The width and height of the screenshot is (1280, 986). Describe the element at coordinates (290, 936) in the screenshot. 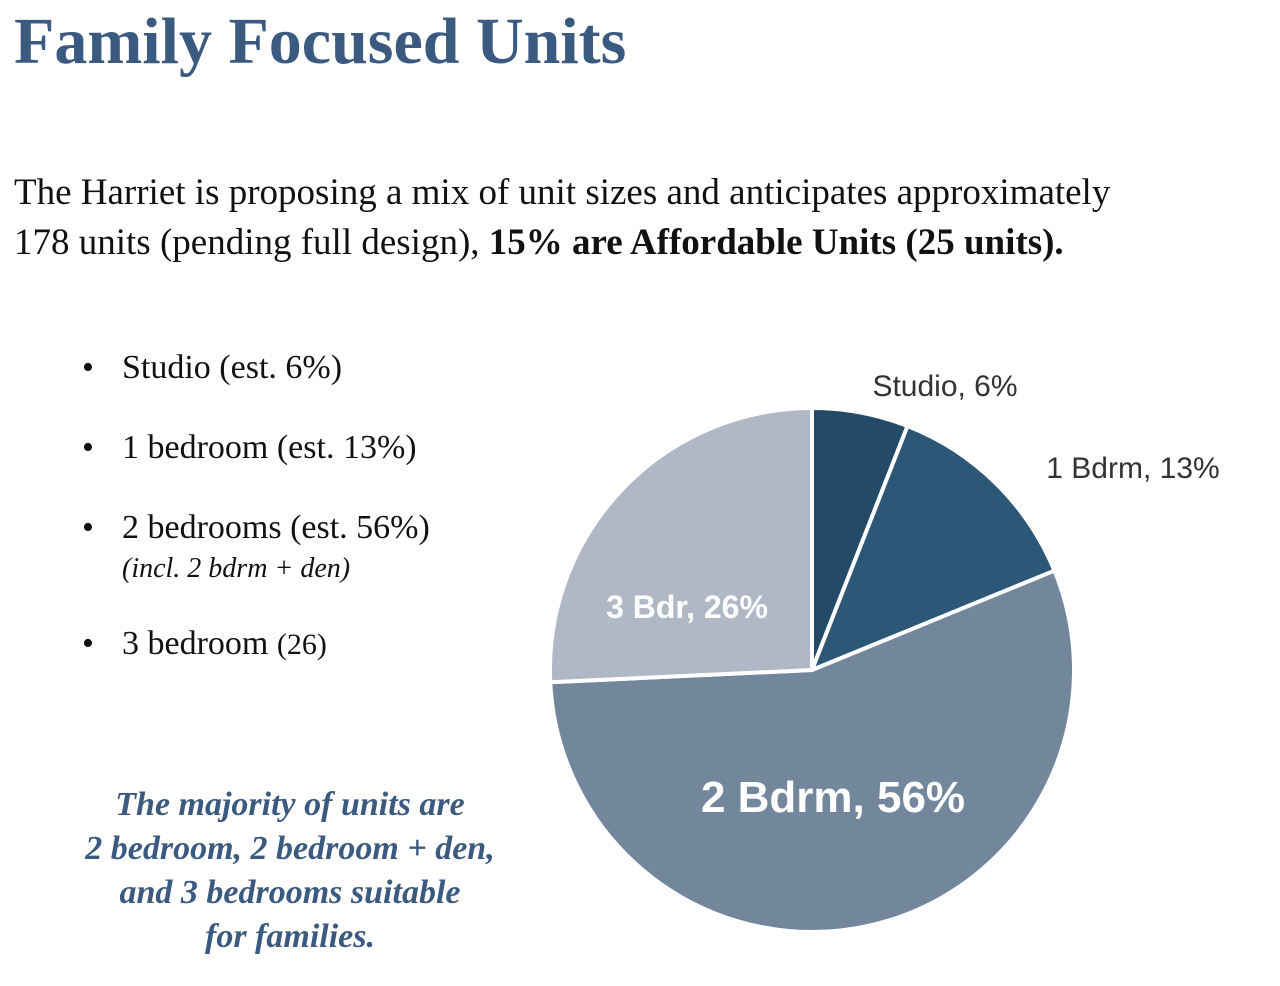

I see `callout-line: for families.` at that location.